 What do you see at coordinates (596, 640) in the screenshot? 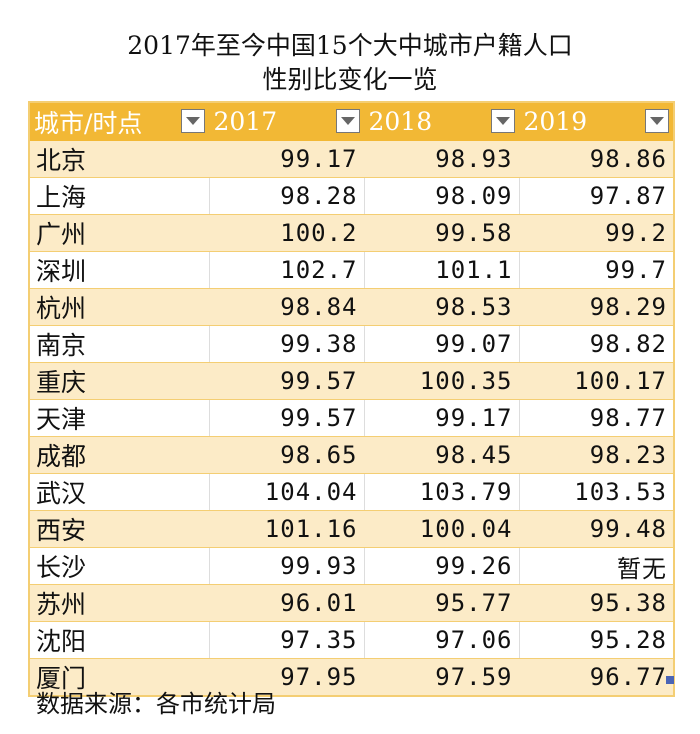
I see `value-cell: 95.28` at bounding box center [596, 640].